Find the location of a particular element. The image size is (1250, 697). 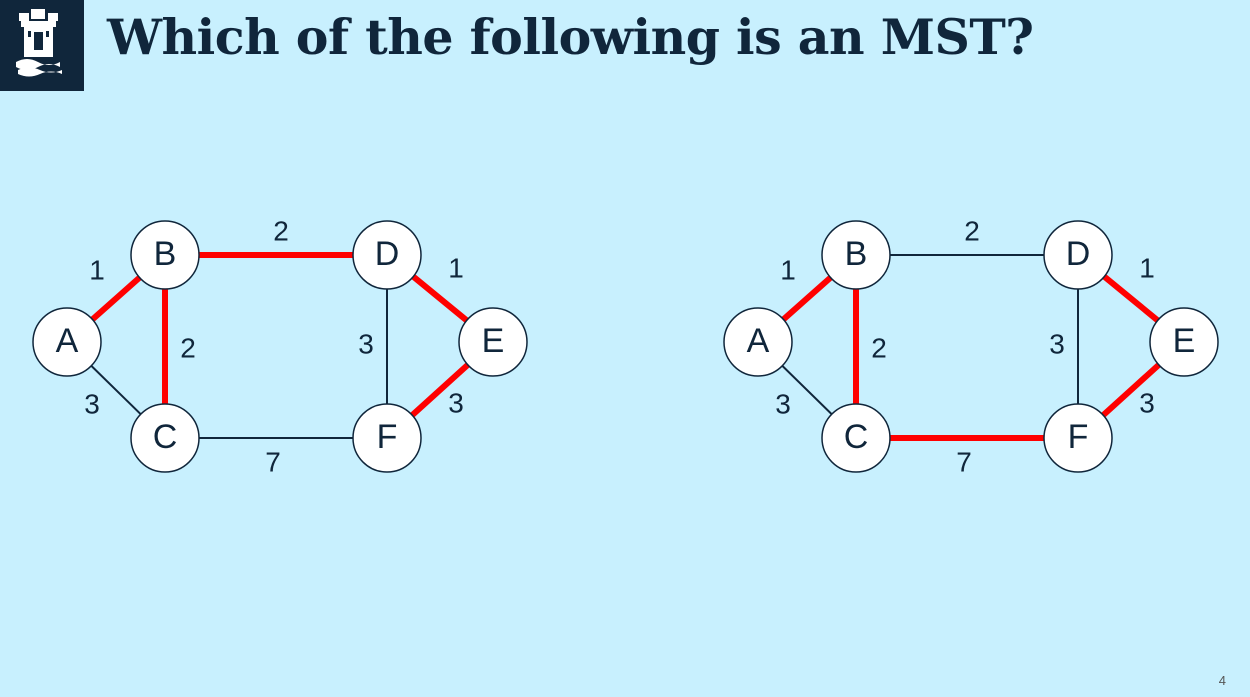

edges is located at coordinates (971, 346).